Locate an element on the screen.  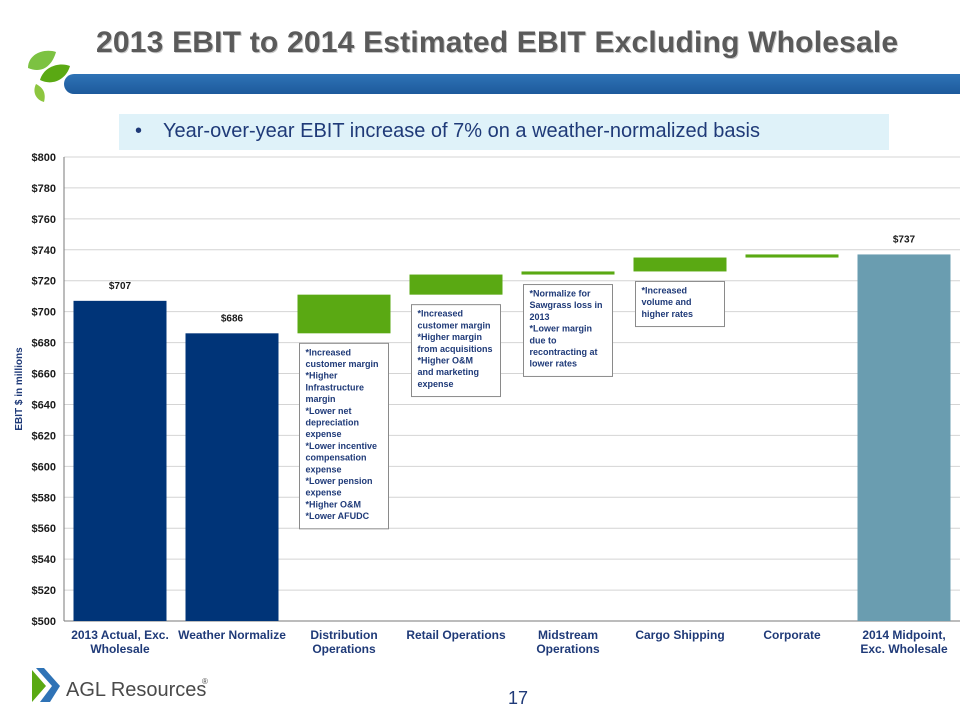
y-tick-label: $660 is located at coordinates (44, 375).